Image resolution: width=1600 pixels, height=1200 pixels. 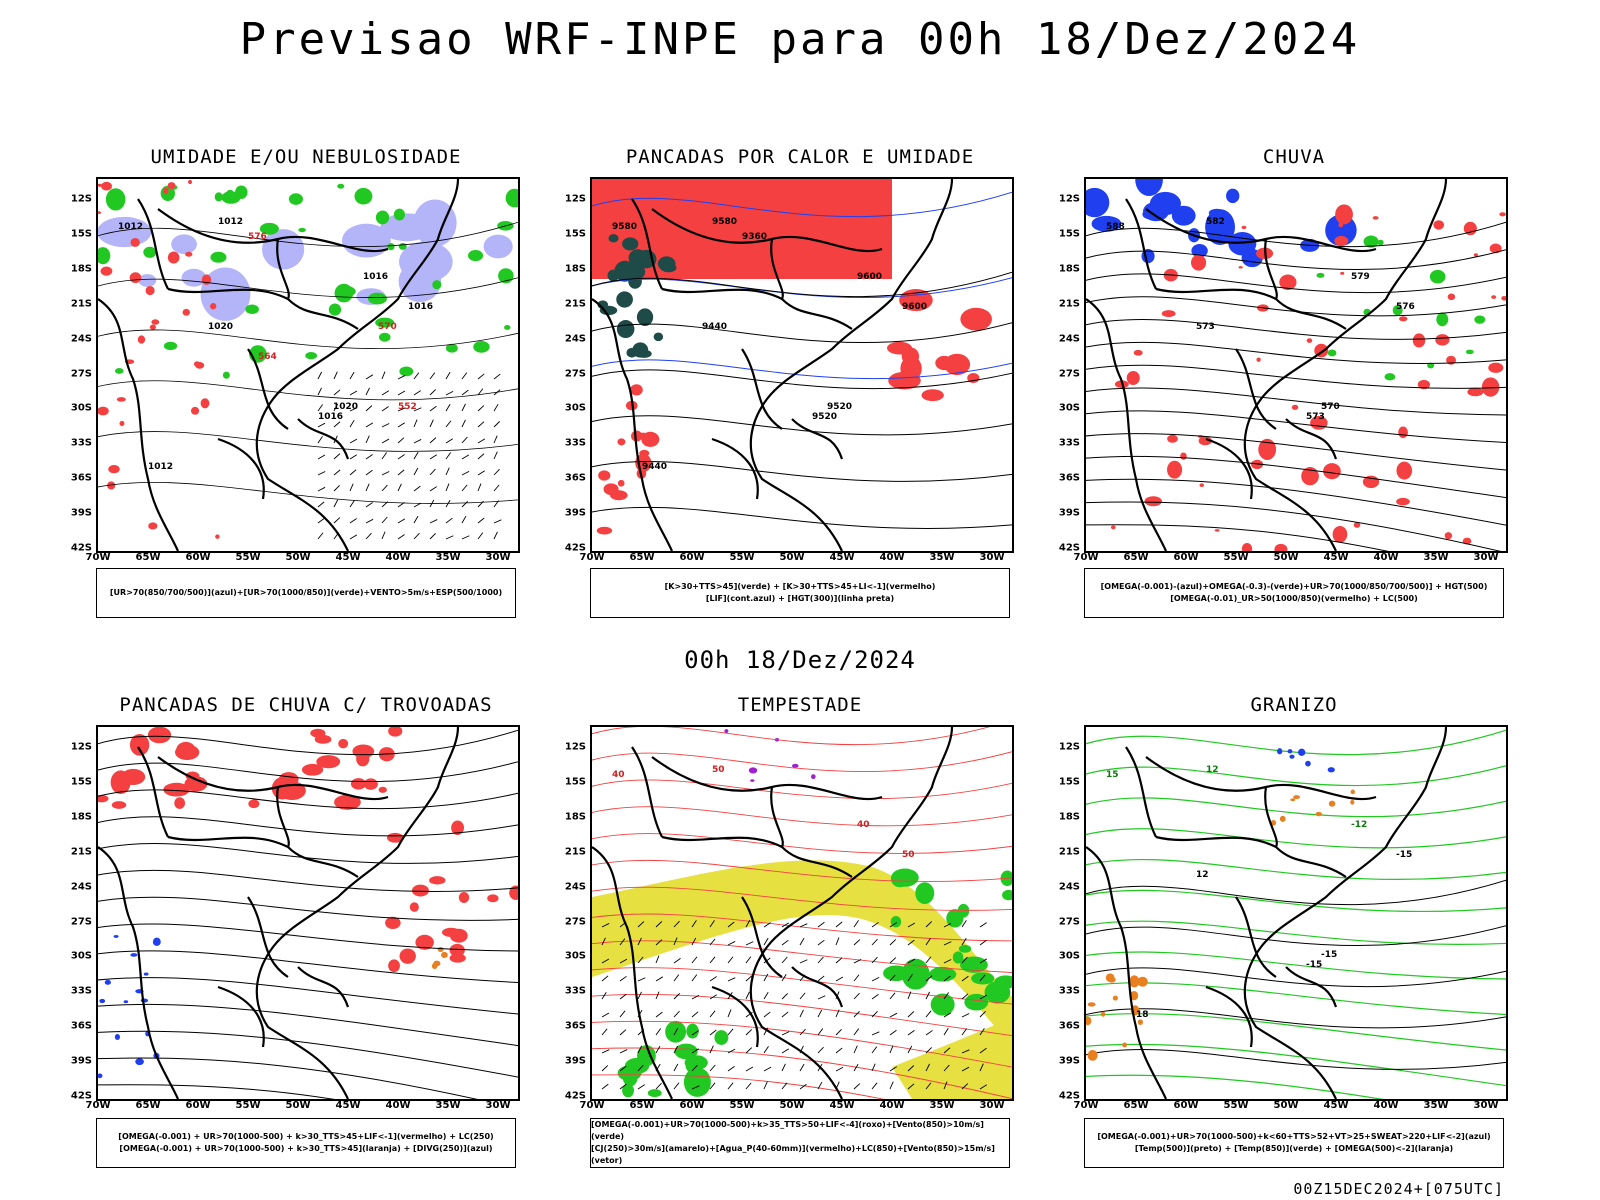 I want to click on isobar, so click(x=308, y=492).